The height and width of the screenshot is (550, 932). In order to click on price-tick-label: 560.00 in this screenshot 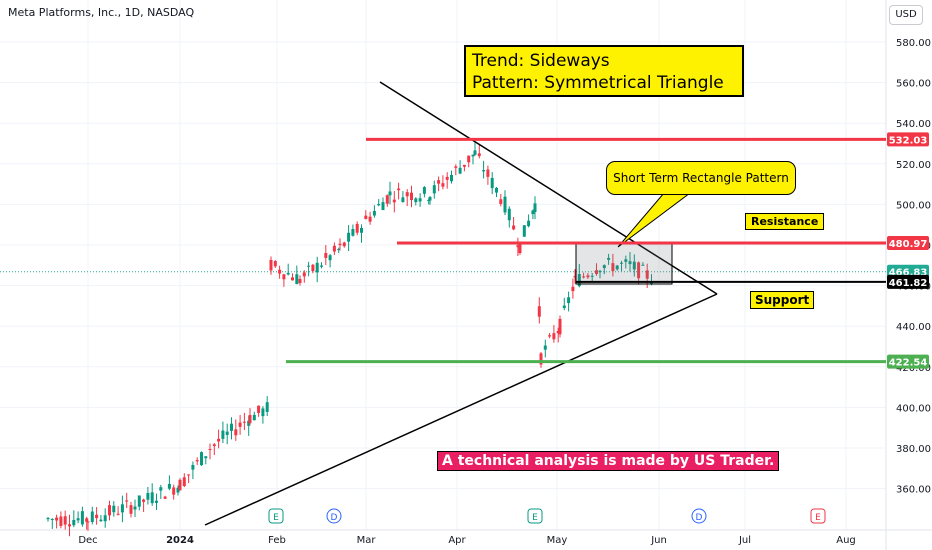, I will do `click(913, 84)`.